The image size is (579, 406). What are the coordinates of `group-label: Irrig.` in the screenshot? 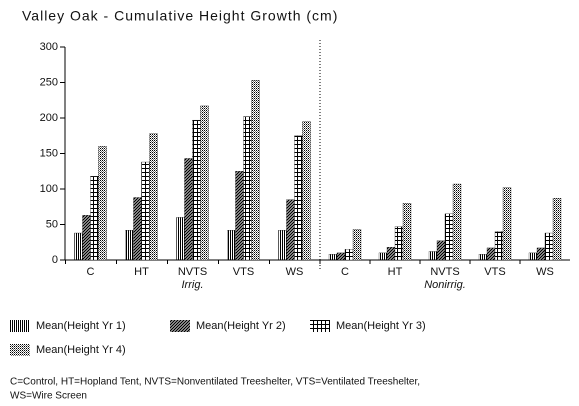 It's located at (193, 285).